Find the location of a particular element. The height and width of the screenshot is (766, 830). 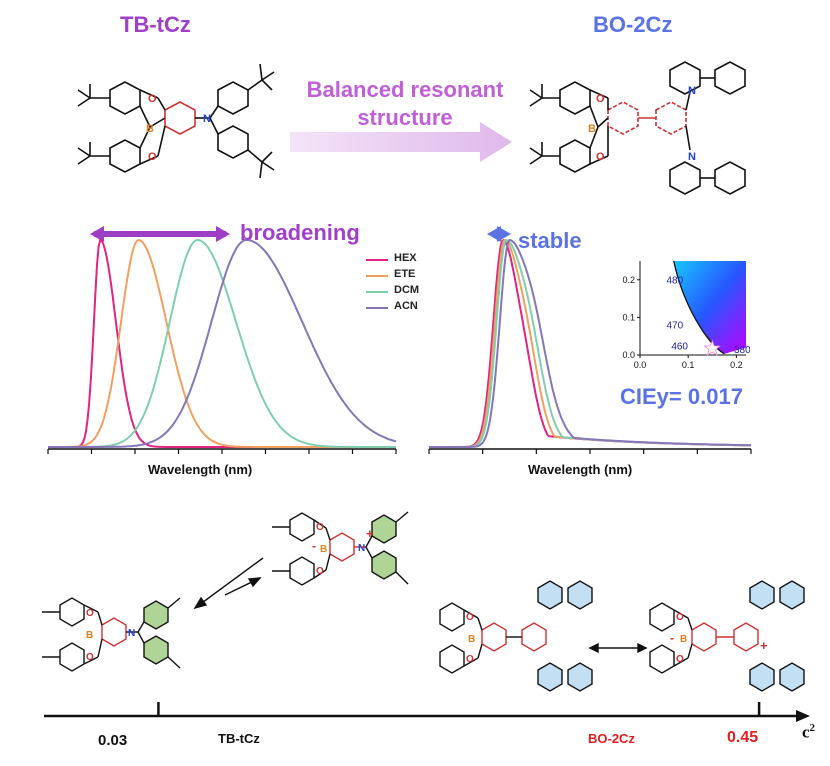

tb-tcz-resonance-structures: O O B N O O B - N + is located at coordinates (225, 591).